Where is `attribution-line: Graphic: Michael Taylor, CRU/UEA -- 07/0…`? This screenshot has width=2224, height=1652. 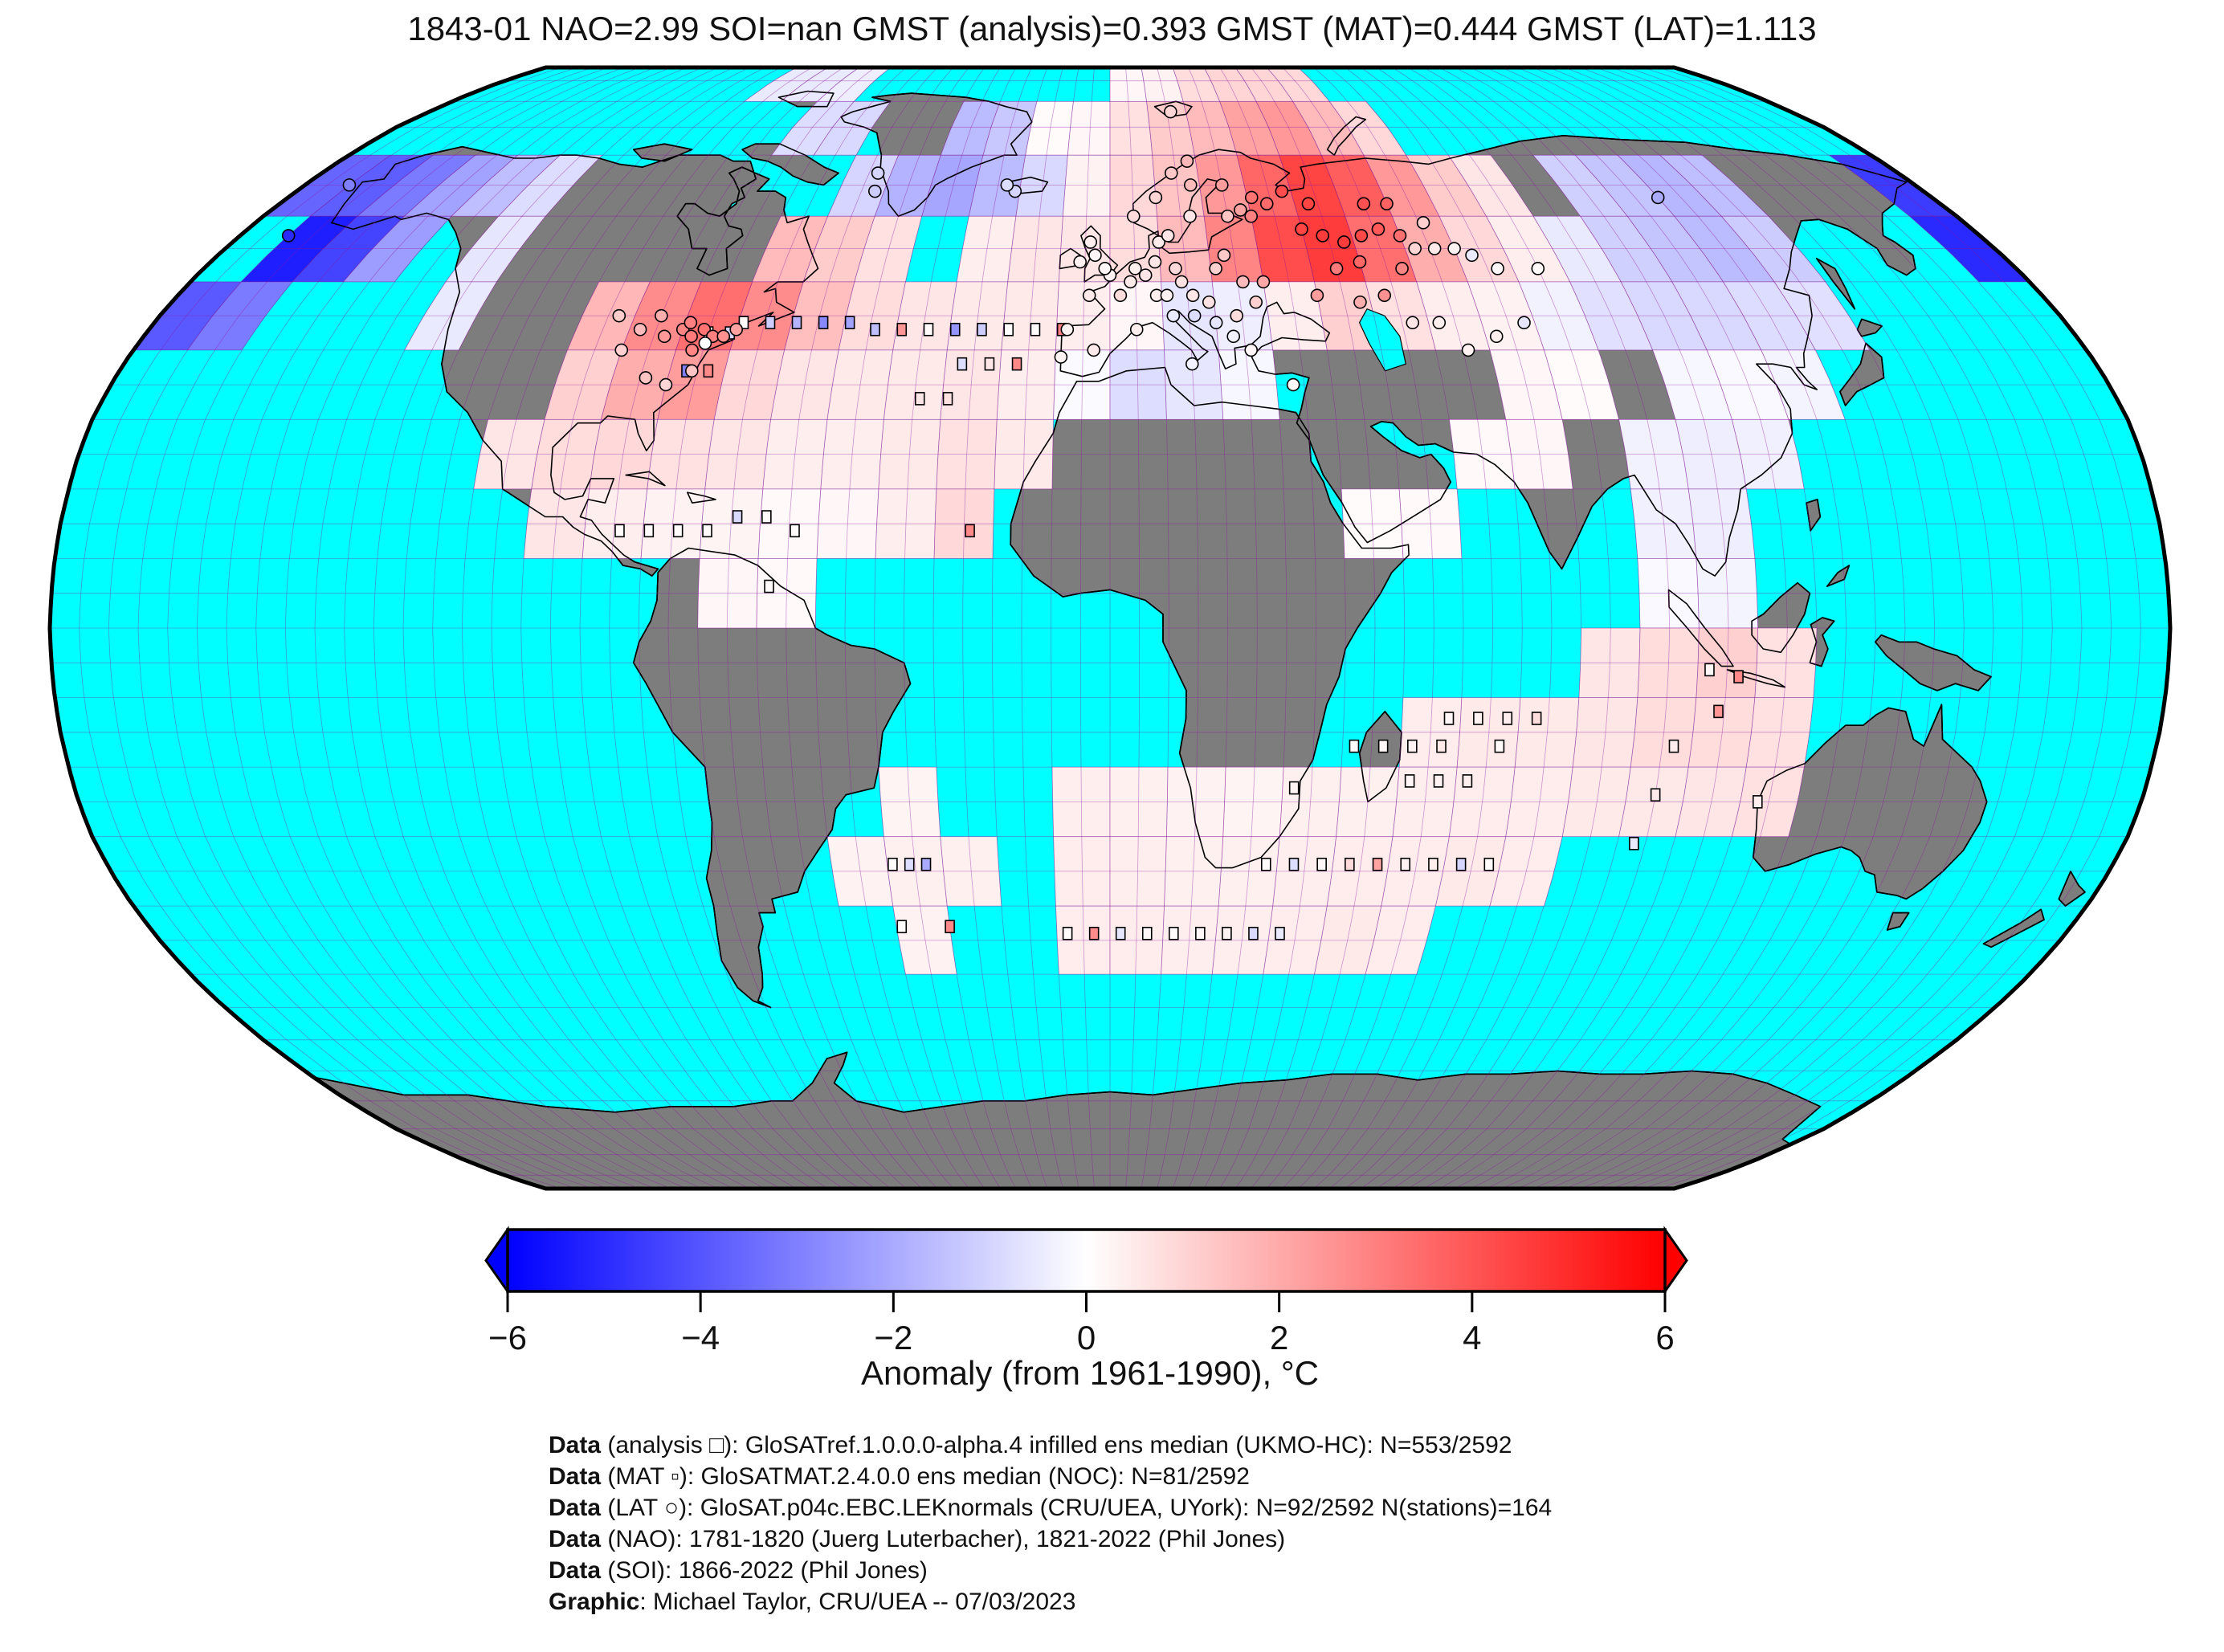 attribution-line: Graphic: Michael Taylor, CRU/UEA -- 07/0… is located at coordinates (812, 1602).